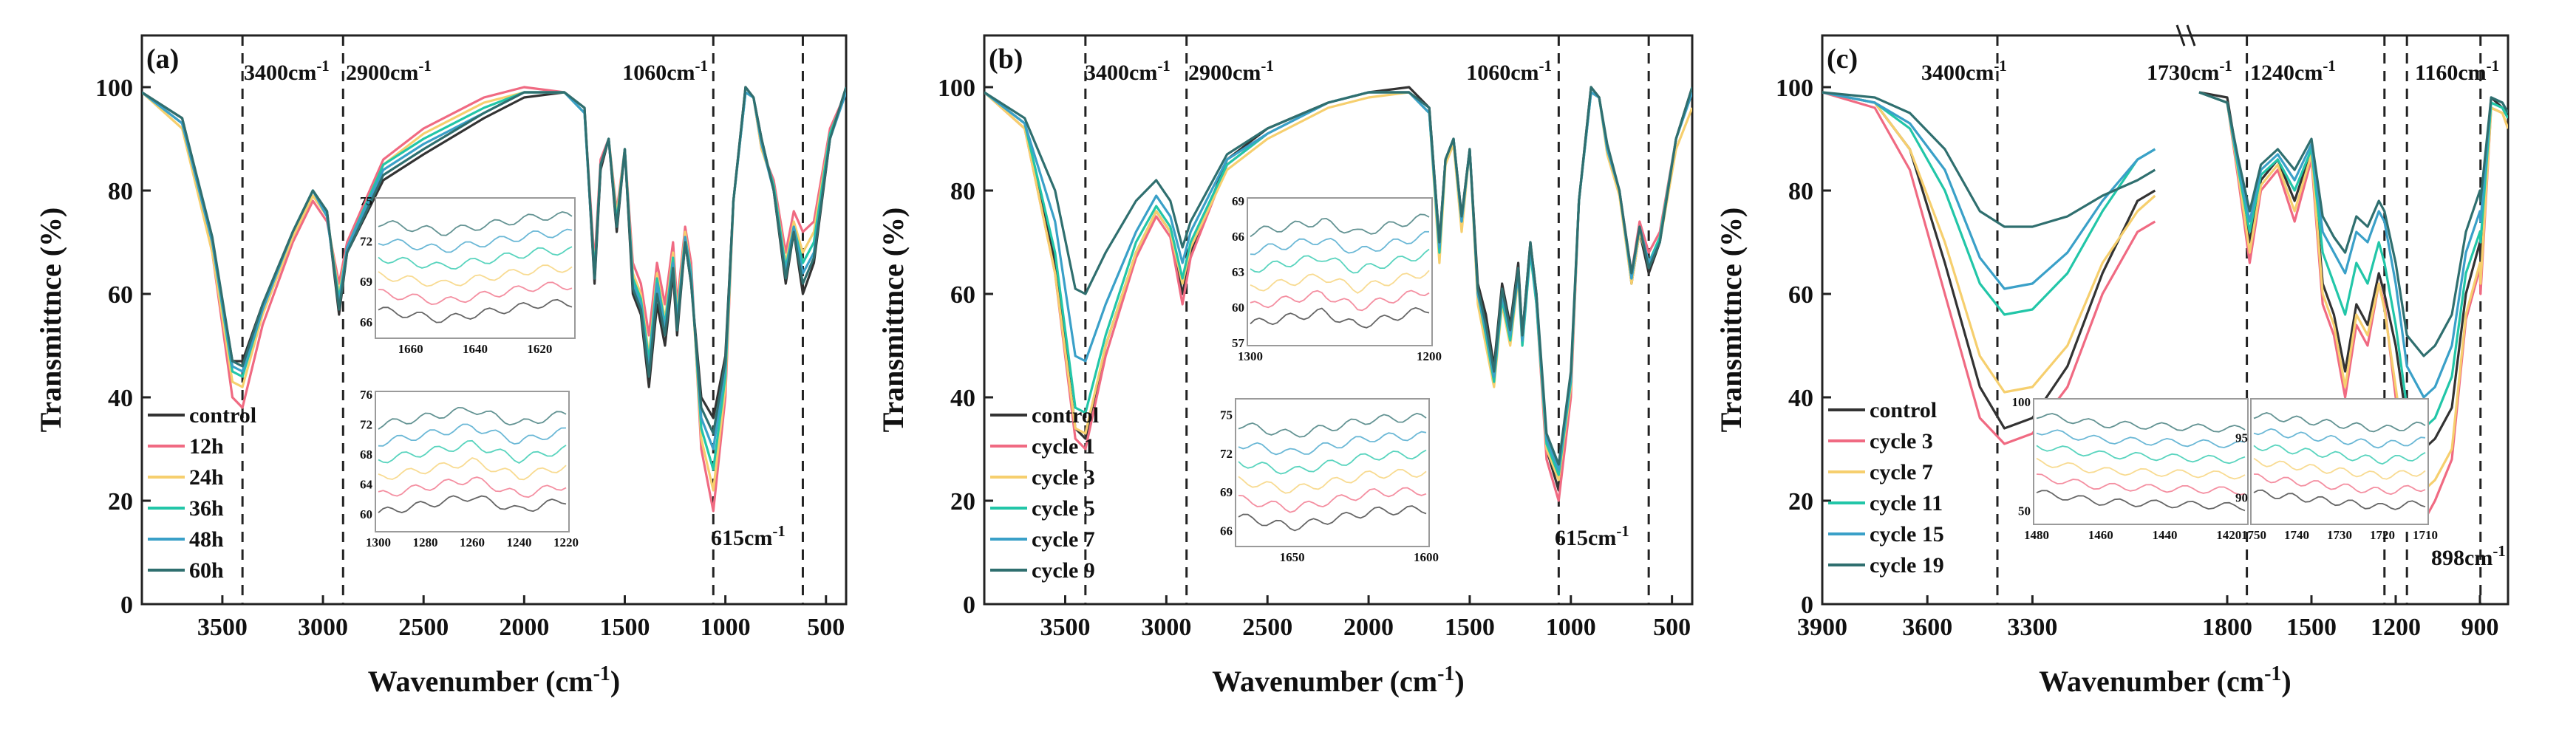  What do you see at coordinates (1166, 627) in the screenshot?
I see `x-tick-label: 3000` at bounding box center [1166, 627].